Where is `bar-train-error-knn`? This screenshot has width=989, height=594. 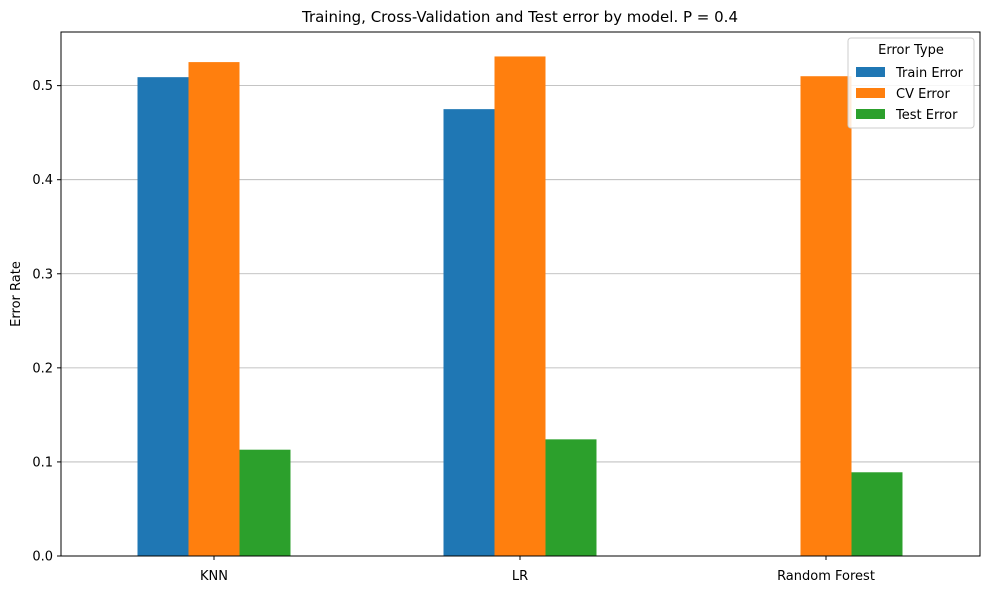 bar-train-error-knn is located at coordinates (163, 317).